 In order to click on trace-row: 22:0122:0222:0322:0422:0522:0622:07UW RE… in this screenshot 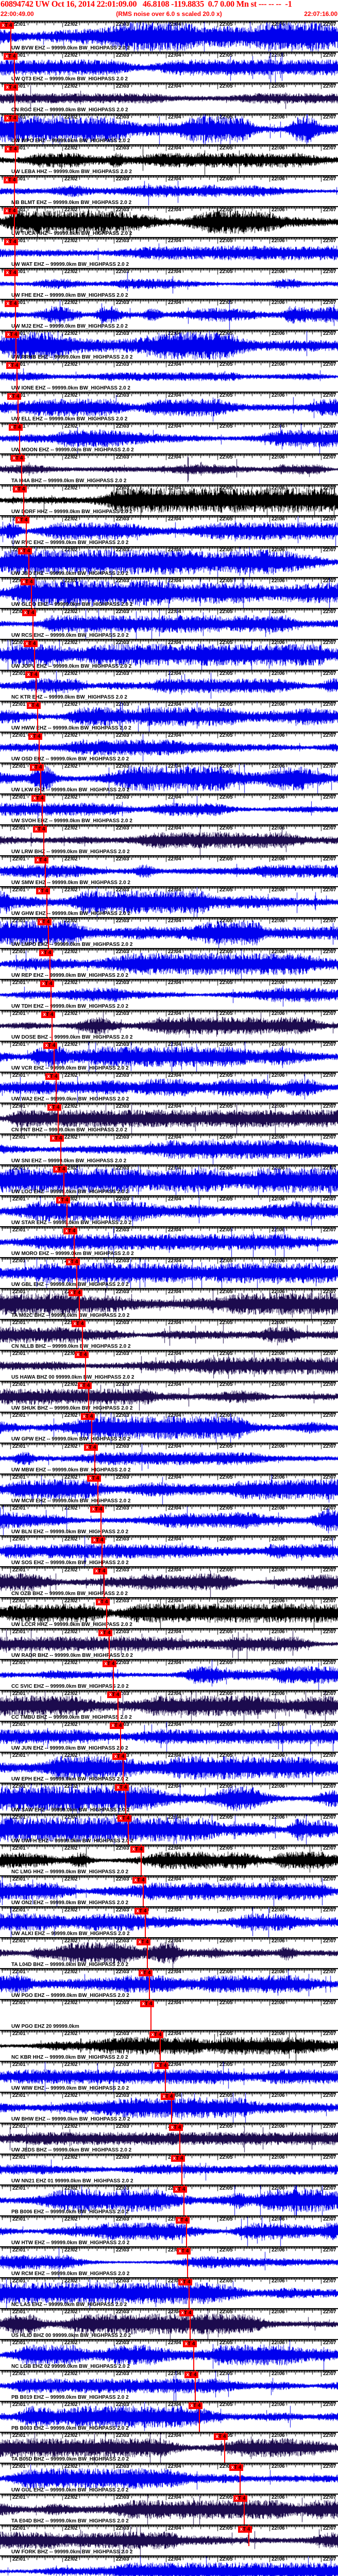, I will do `click(169, 963)`.